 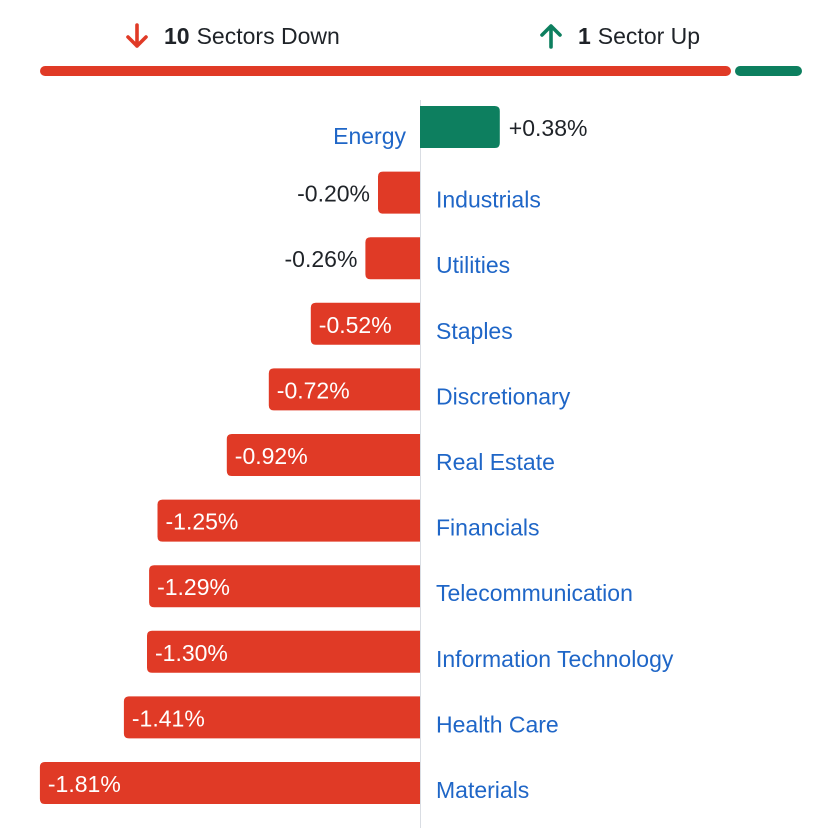 I want to click on bar-materials, so click(x=230, y=783).